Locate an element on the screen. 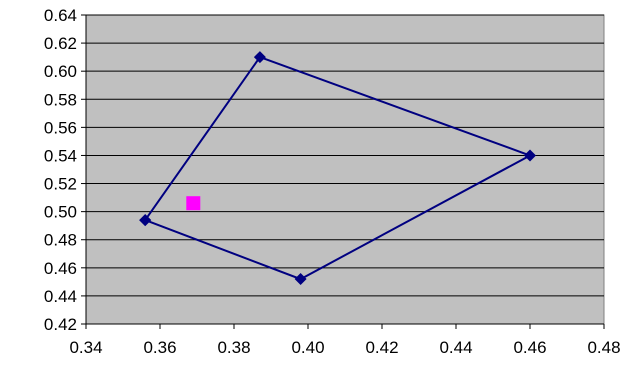  y-tick-label-5: 0.54 is located at coordinates (60, 155).